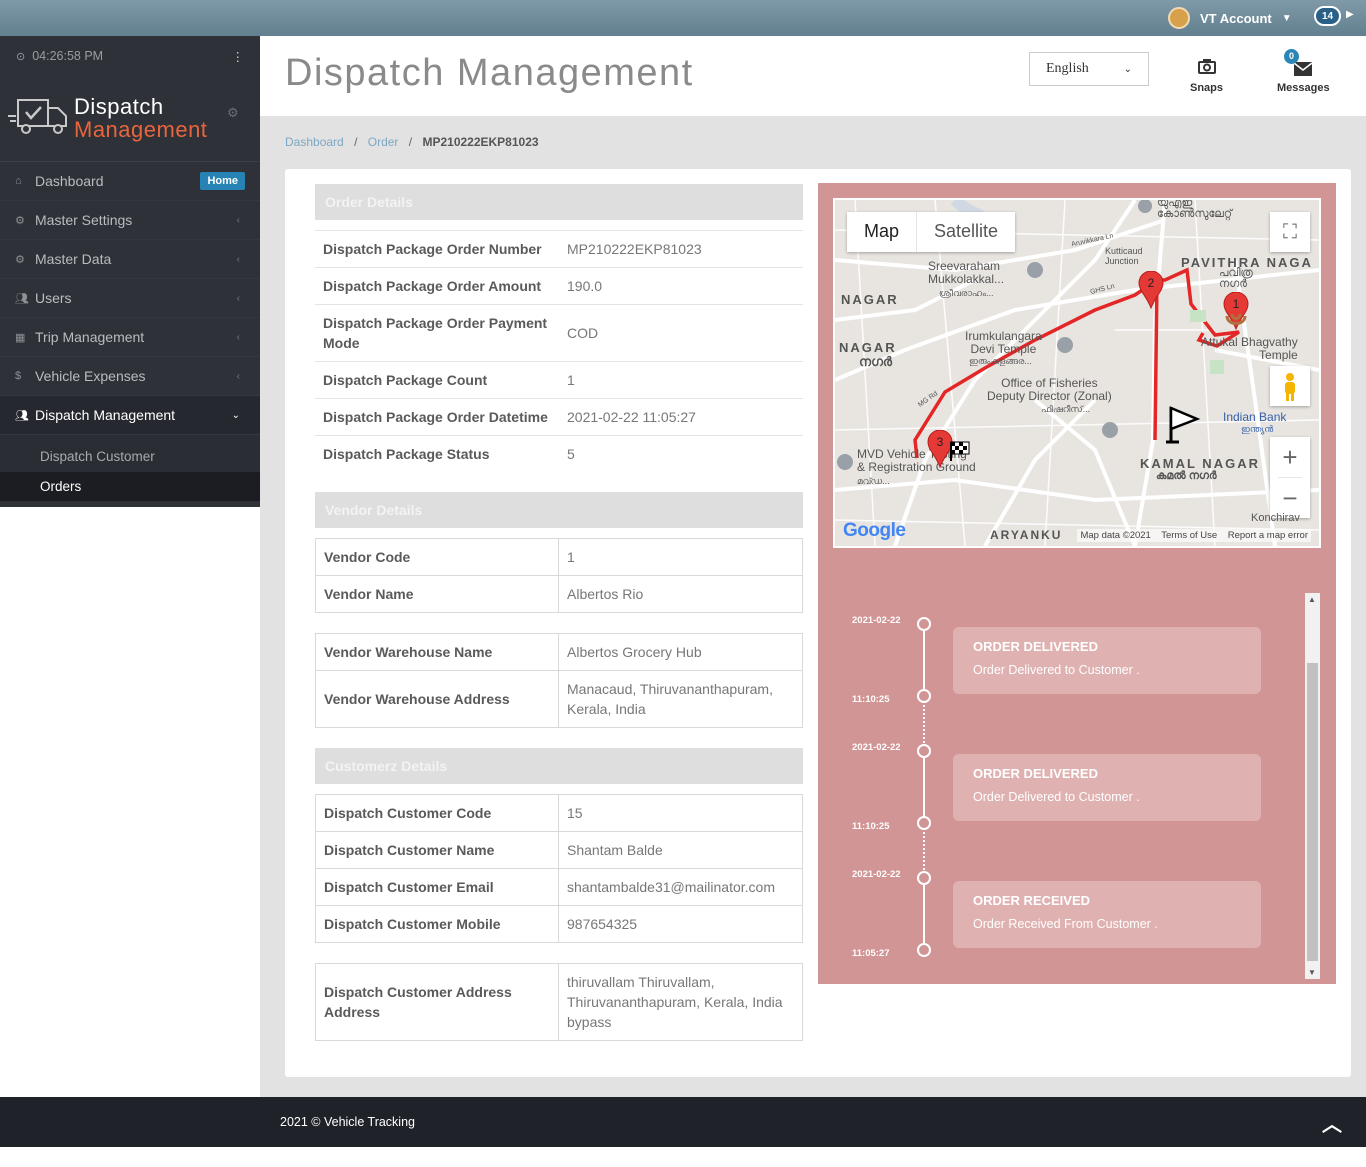  I want to click on sidebar-item-master-settings: ⚙ Master Settings ‹, so click(130, 220).